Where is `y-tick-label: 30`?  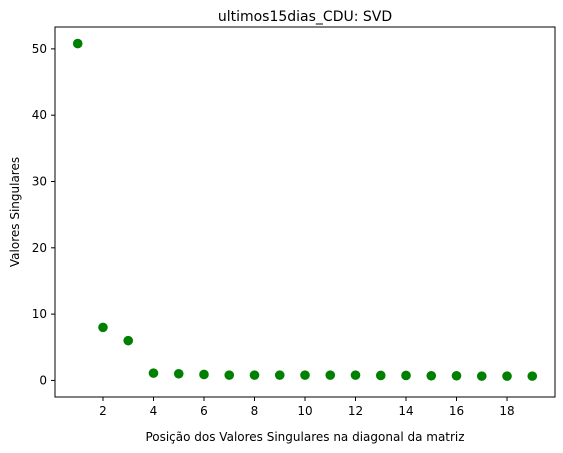 y-tick-label: 30 is located at coordinates (39, 181).